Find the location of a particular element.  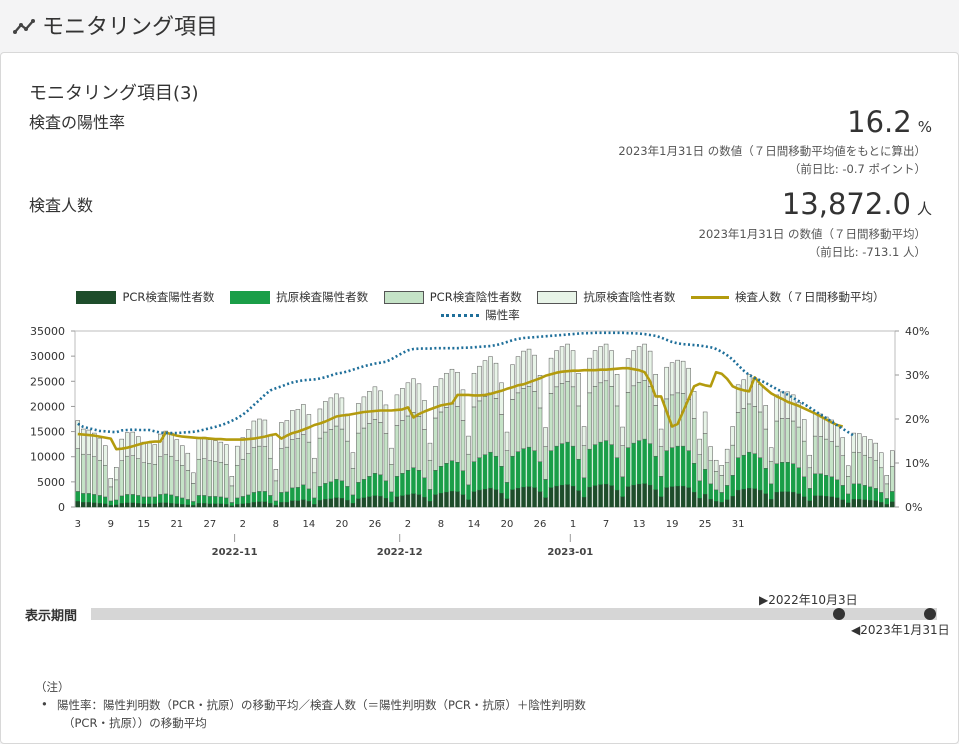

x-tick-label: 21 is located at coordinates (176, 524).